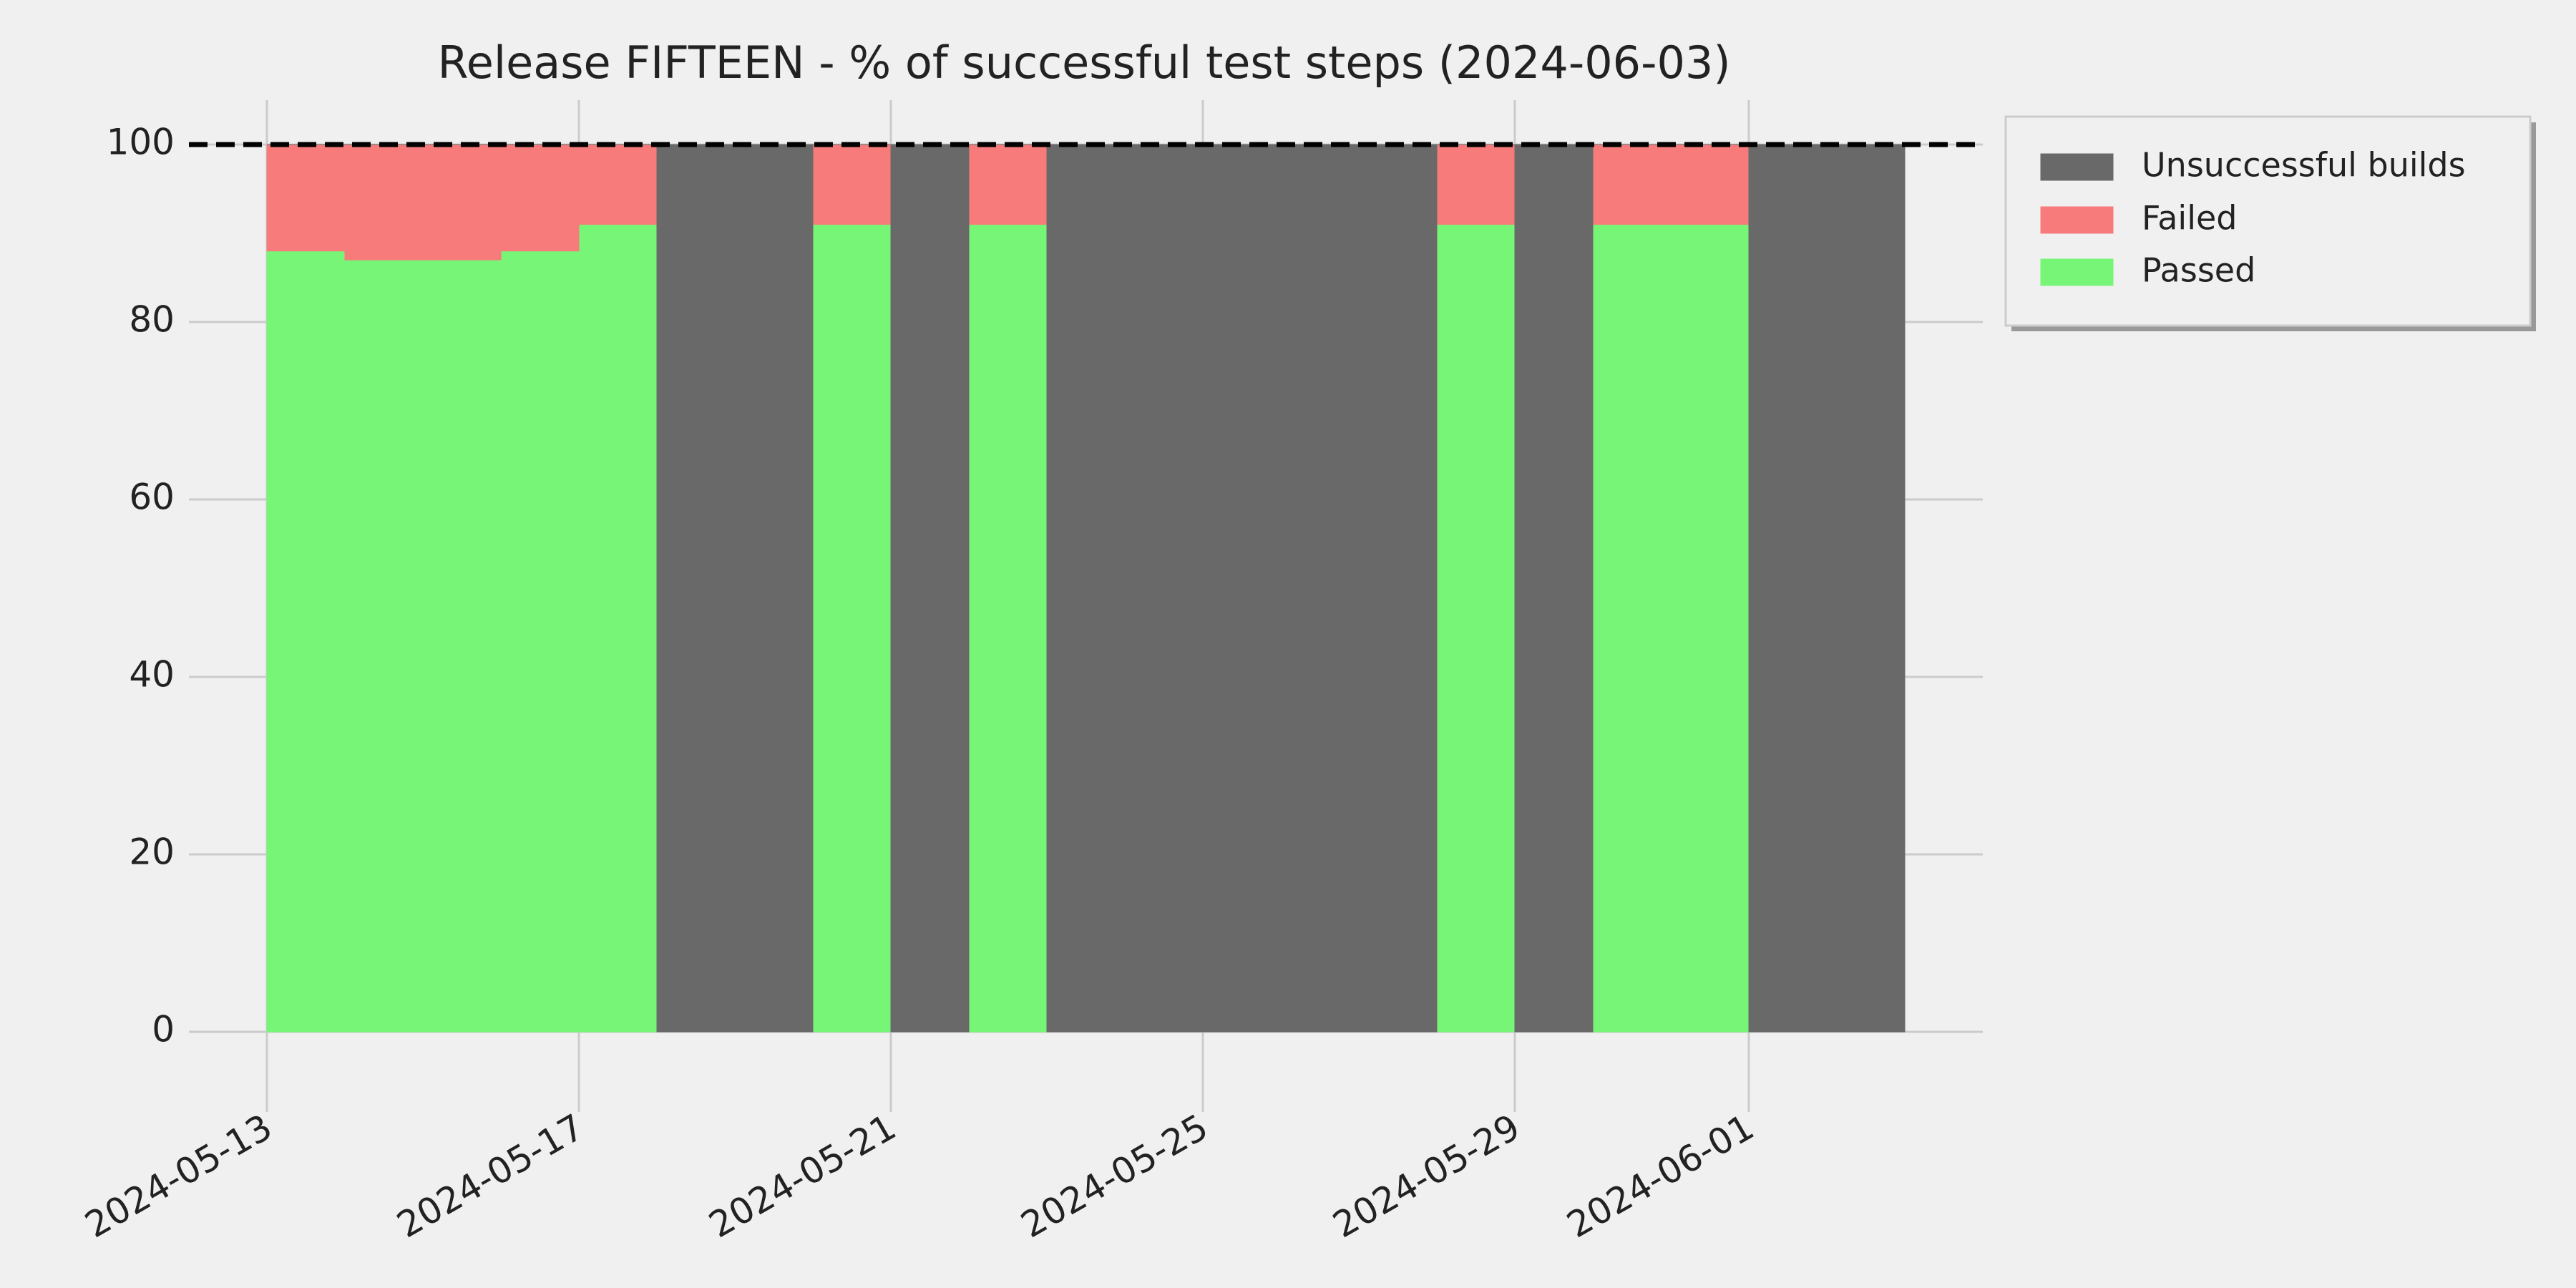 This screenshot has height=1288, width=2576. Describe the element at coordinates (163, 1029) in the screenshot. I see `y-tick-label: 0` at that location.